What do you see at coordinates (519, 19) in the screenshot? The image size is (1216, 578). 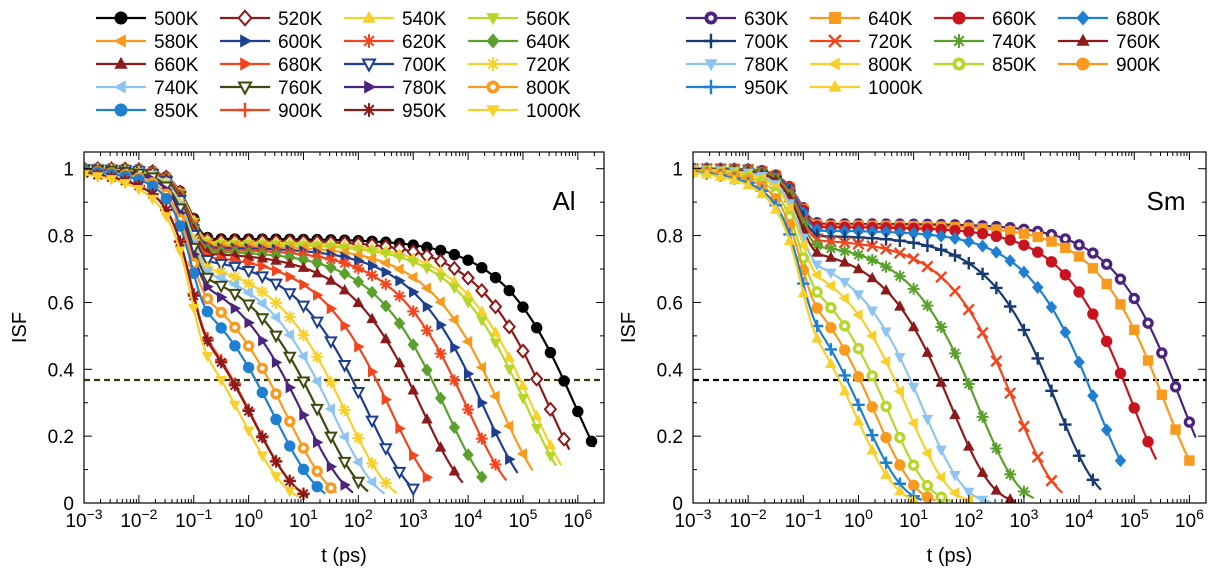 I see `legend-entry-560K: 560K` at bounding box center [519, 19].